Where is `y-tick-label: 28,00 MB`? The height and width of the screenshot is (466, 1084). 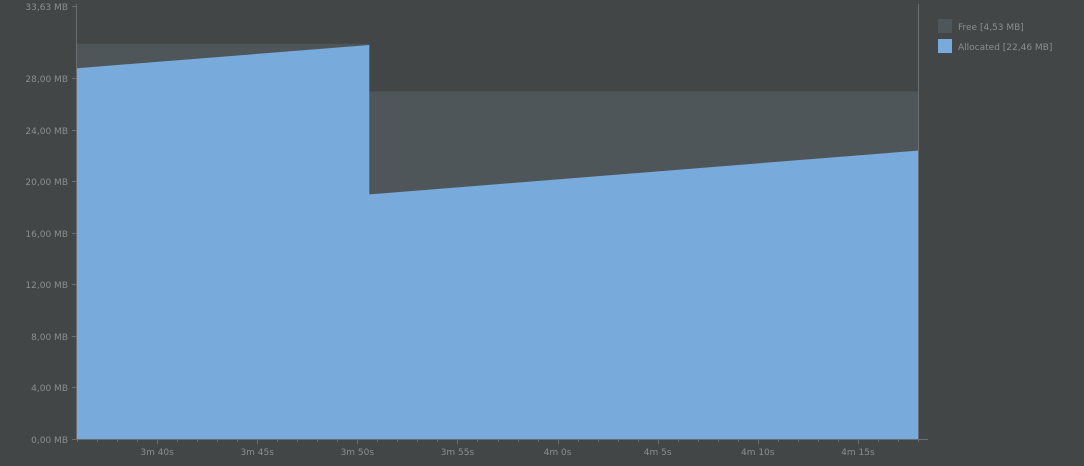 y-tick-label: 28,00 MB is located at coordinates (46, 80).